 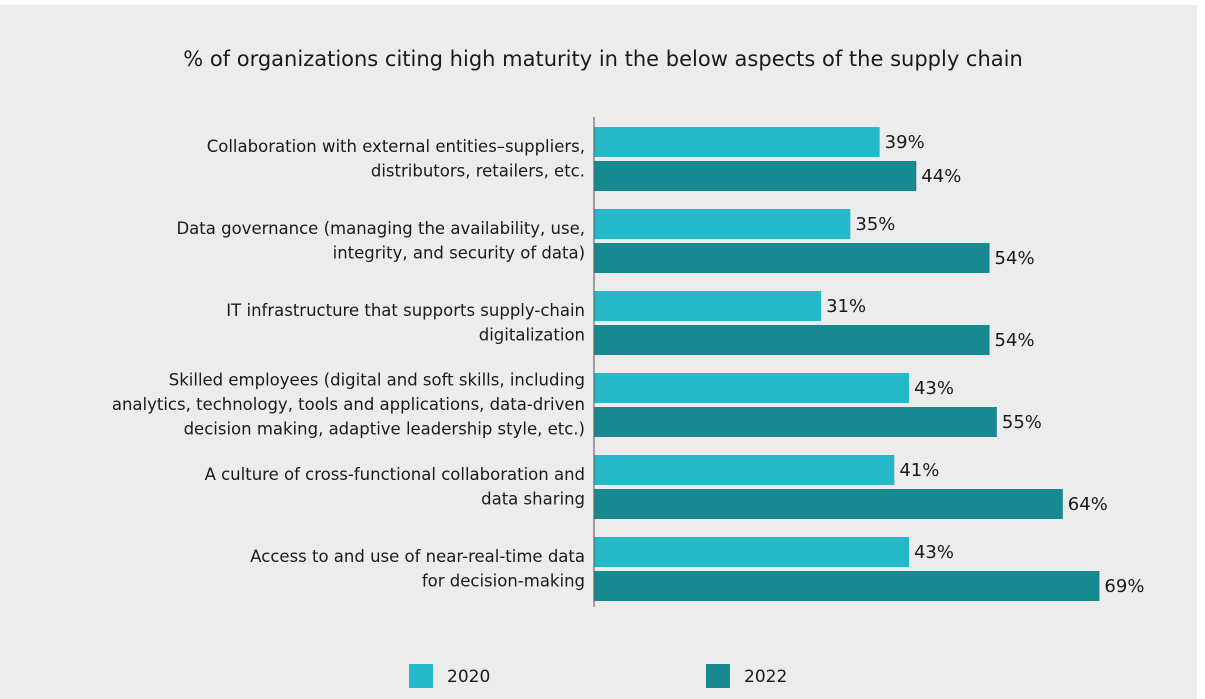 I want to click on category-label-line: data sharing, so click(x=533, y=498).